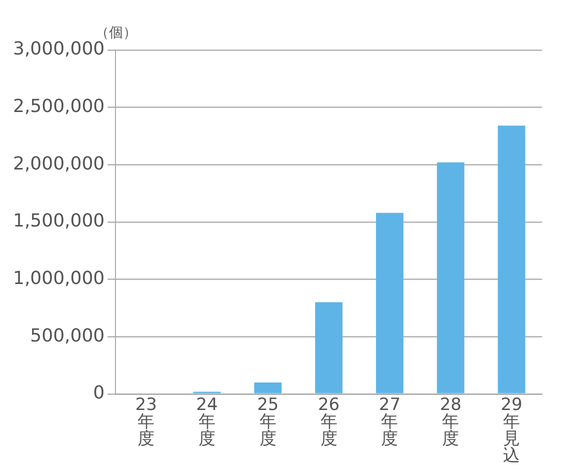 The width and height of the screenshot is (562, 473). I want to click on x-tick-label: 25年度, so click(268, 421).